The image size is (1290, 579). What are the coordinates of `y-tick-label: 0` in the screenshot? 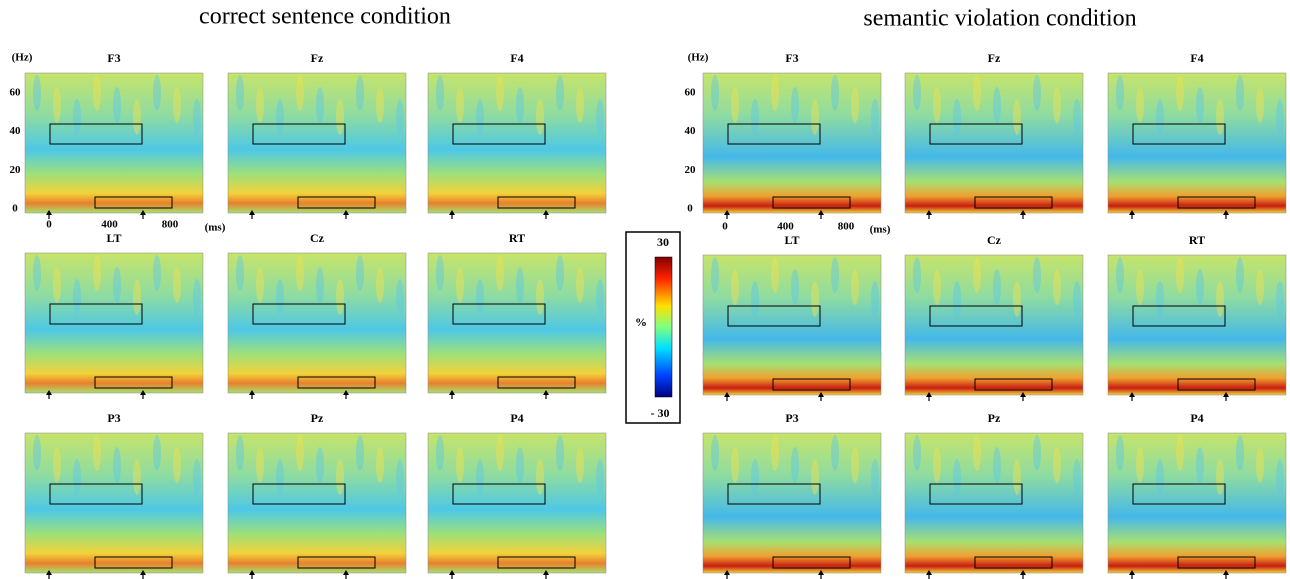 It's located at (15, 209).